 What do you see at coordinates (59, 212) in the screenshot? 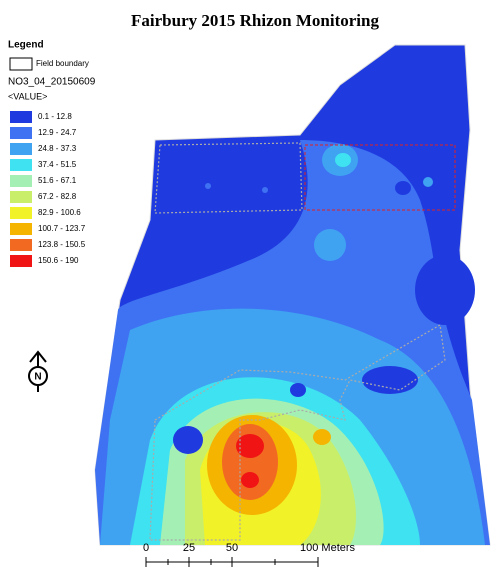
I see `legend-label: 82.9 - 100.6` at bounding box center [59, 212].